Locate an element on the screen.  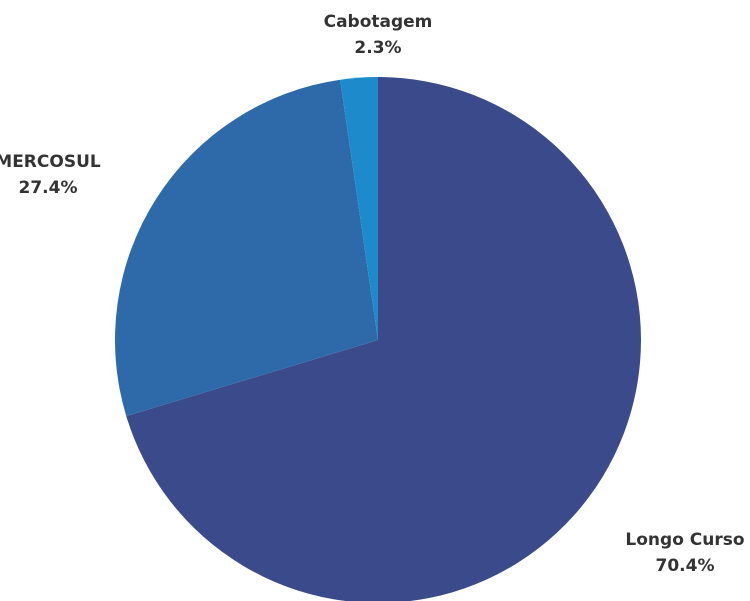
slice-value-label: 70.4% is located at coordinates (685, 566).